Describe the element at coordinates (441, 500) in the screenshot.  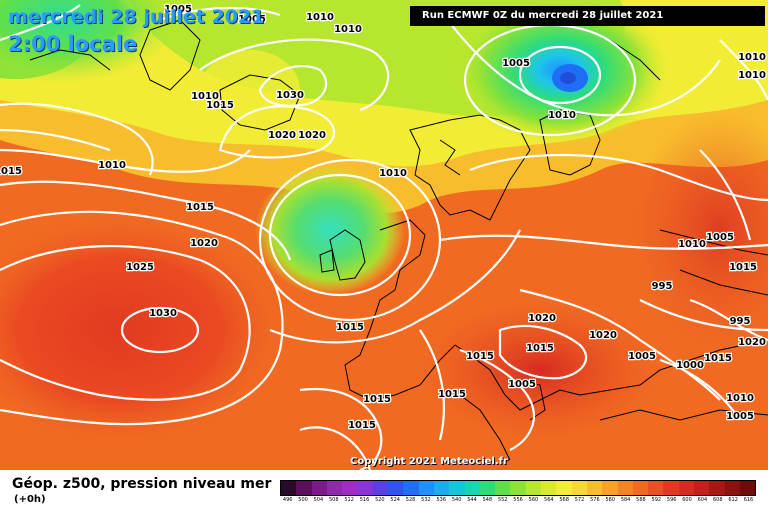
I see `scale-label: 536` at that location.